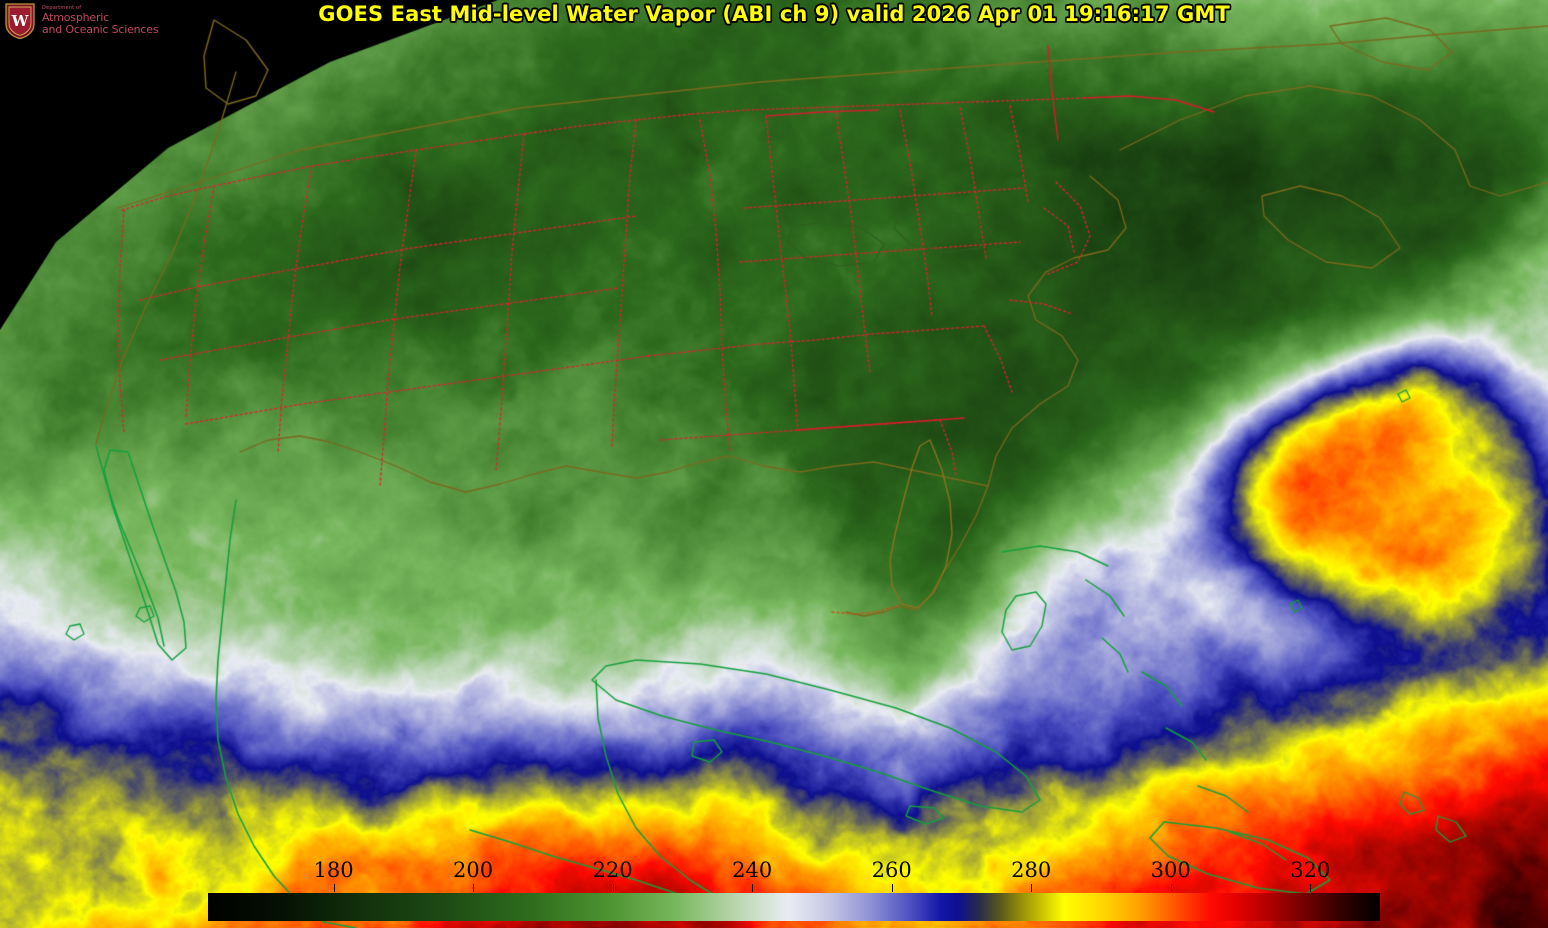 This screenshot has width=1548, height=928. I want to click on logo-line-oceanic: and Oceanic Sciences, so click(100, 29).